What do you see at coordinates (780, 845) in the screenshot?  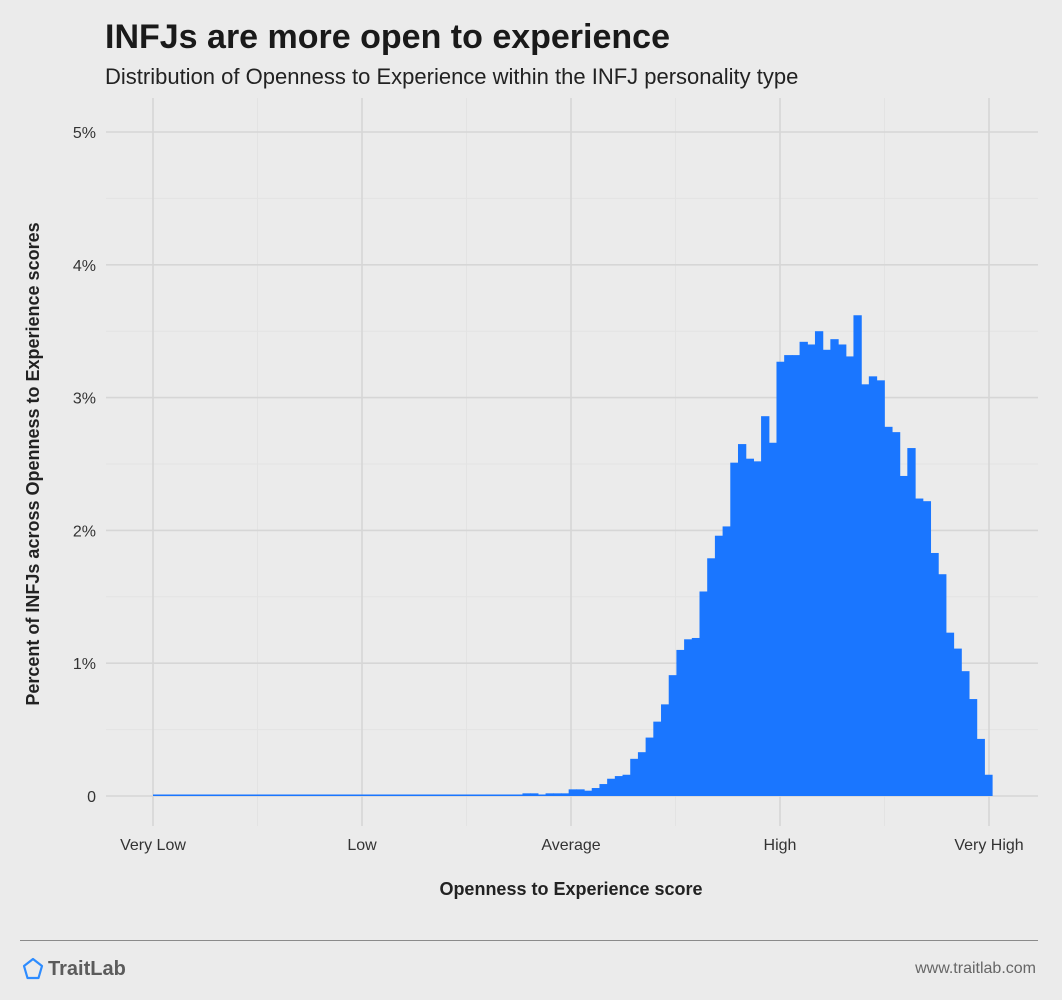 I see `x-tick-label: High` at bounding box center [780, 845].